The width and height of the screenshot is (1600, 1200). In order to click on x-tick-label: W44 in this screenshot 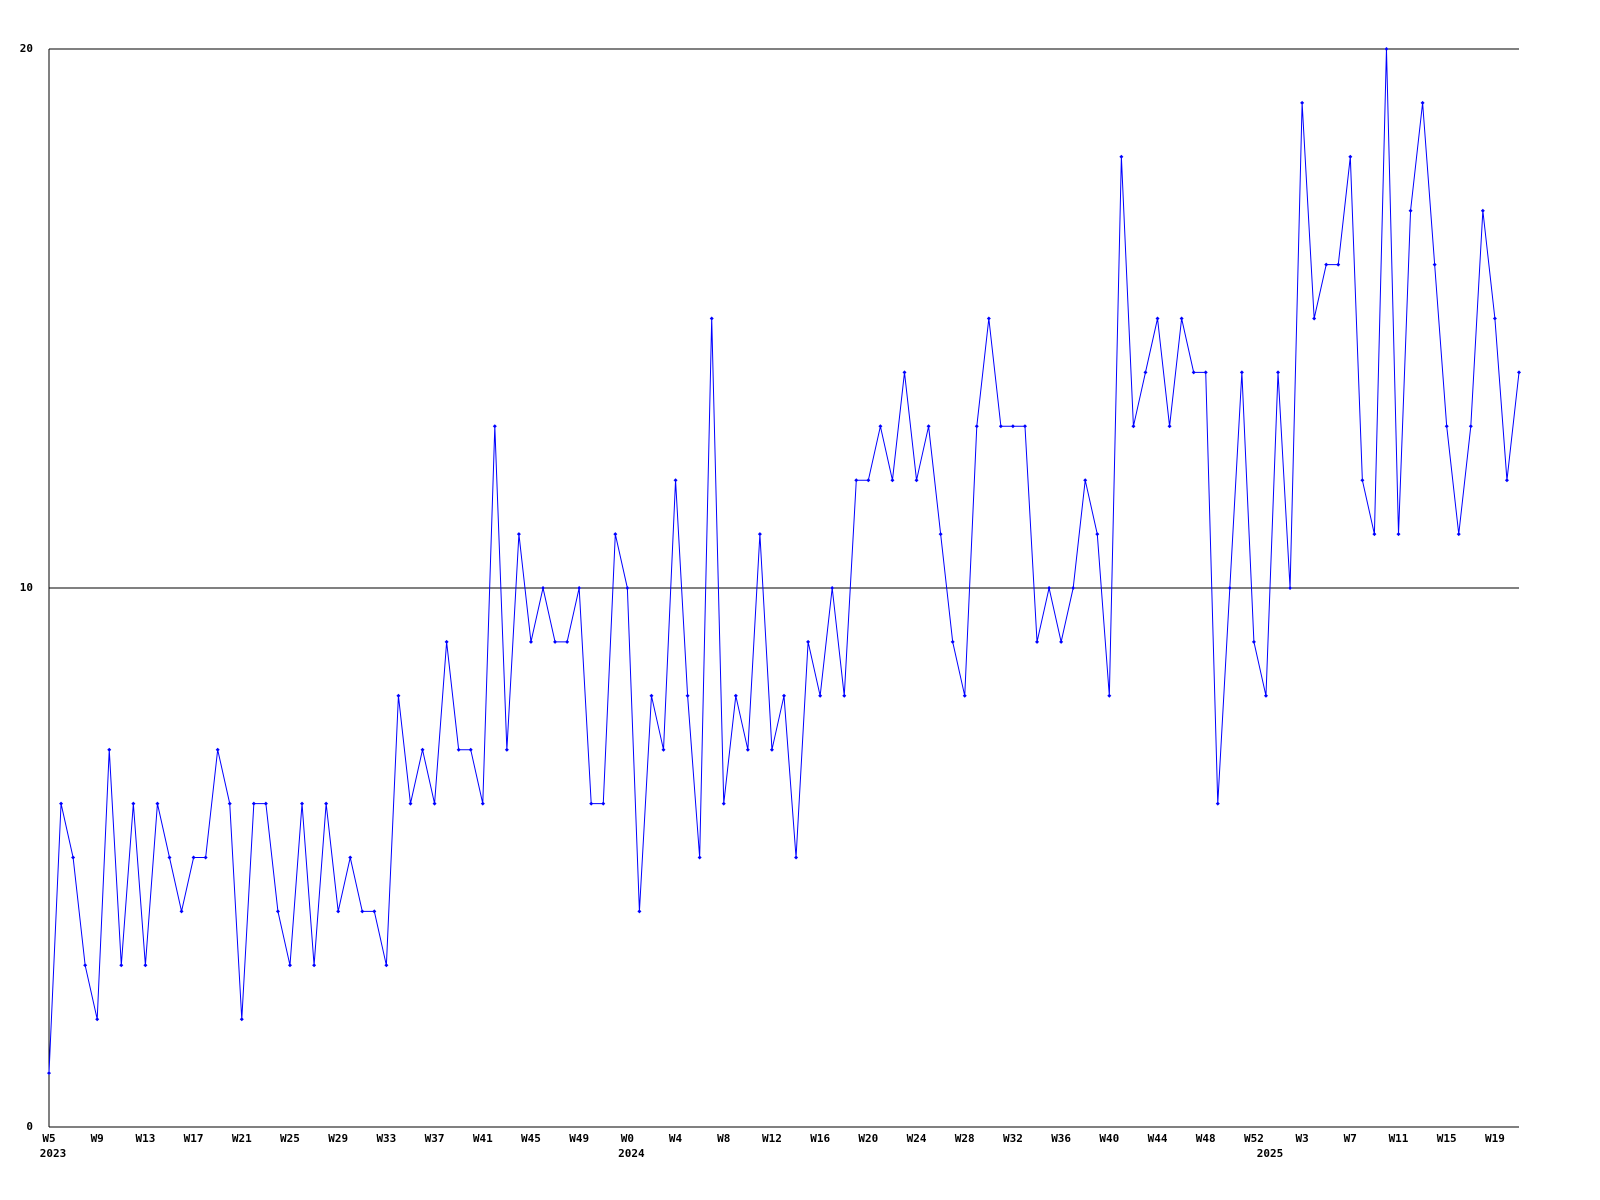, I will do `click(1158, 1138)`.